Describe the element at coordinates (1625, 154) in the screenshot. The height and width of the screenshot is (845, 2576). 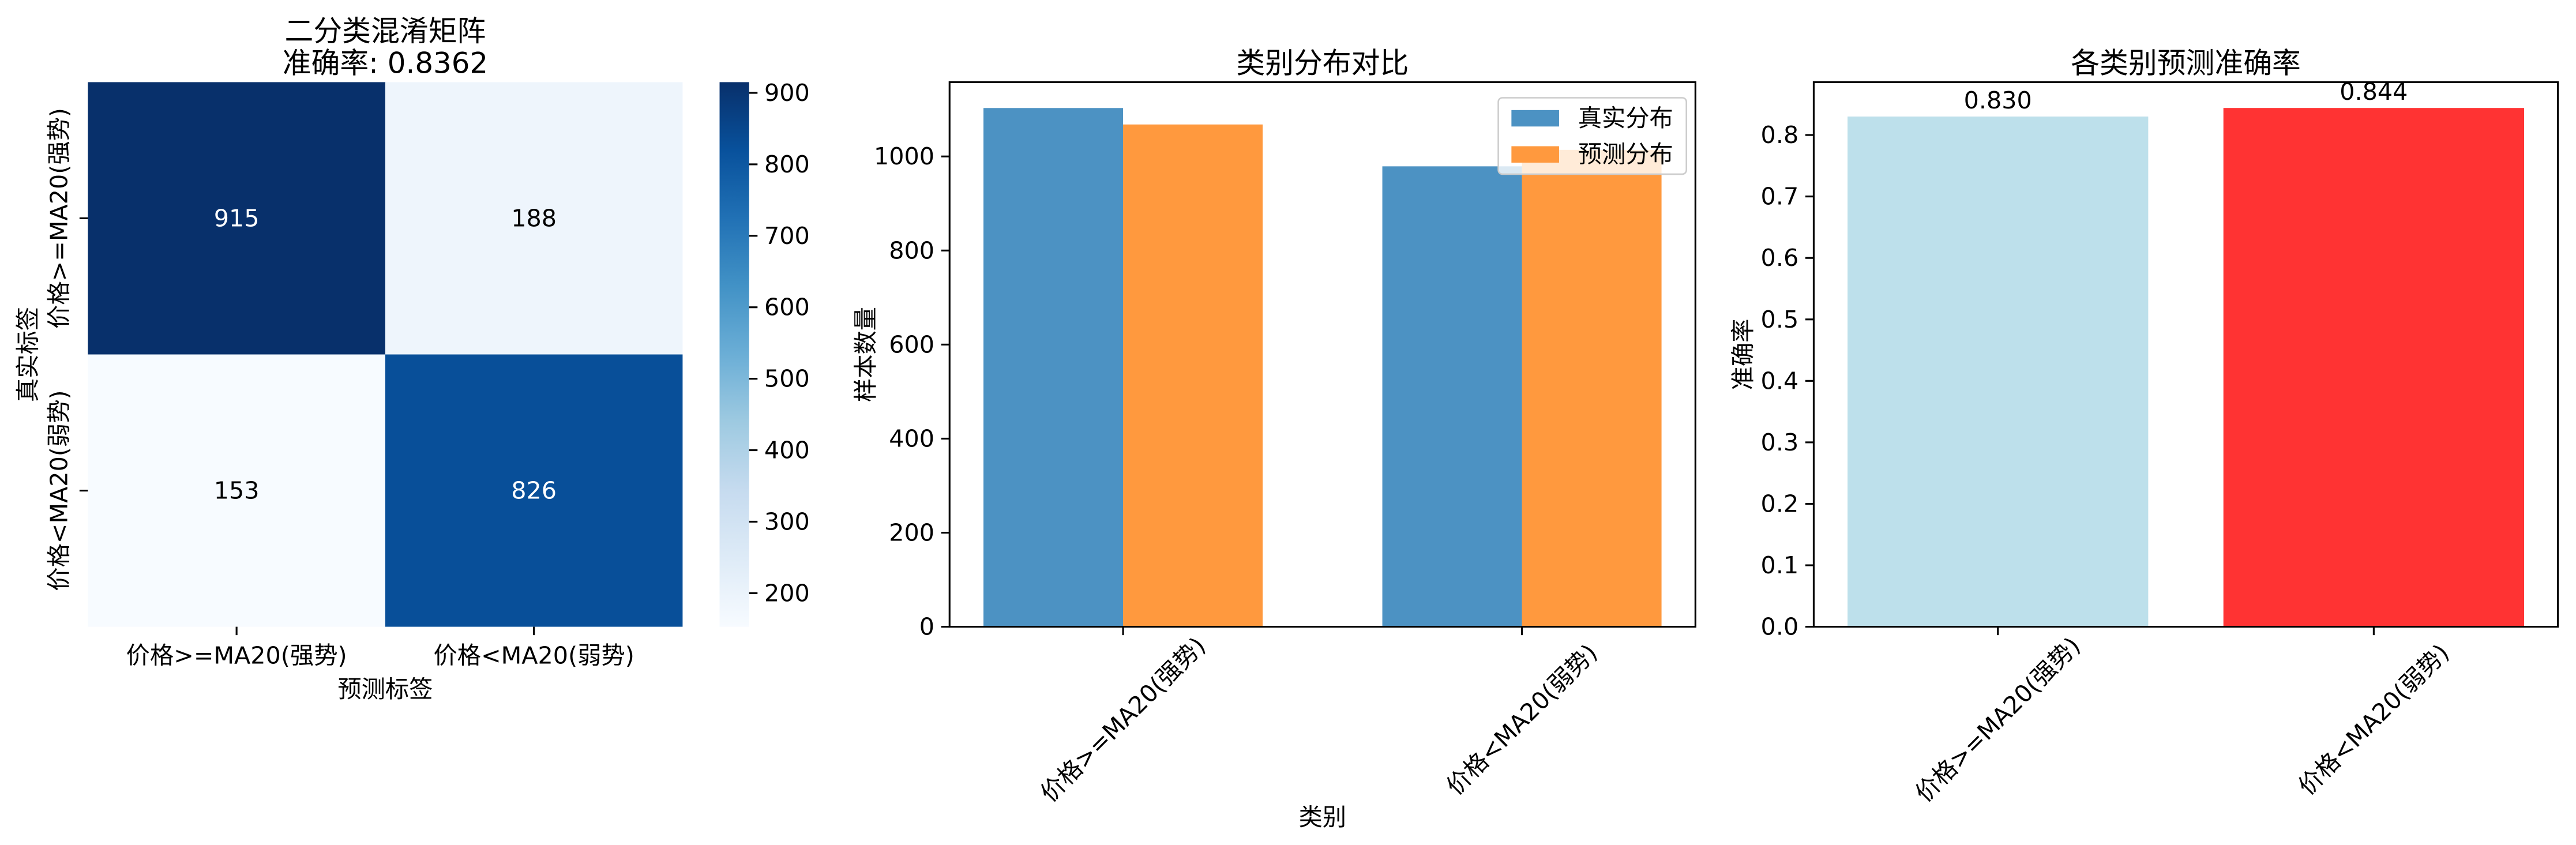
I see `legend-label-predicted-distribution: 预测分布` at that location.